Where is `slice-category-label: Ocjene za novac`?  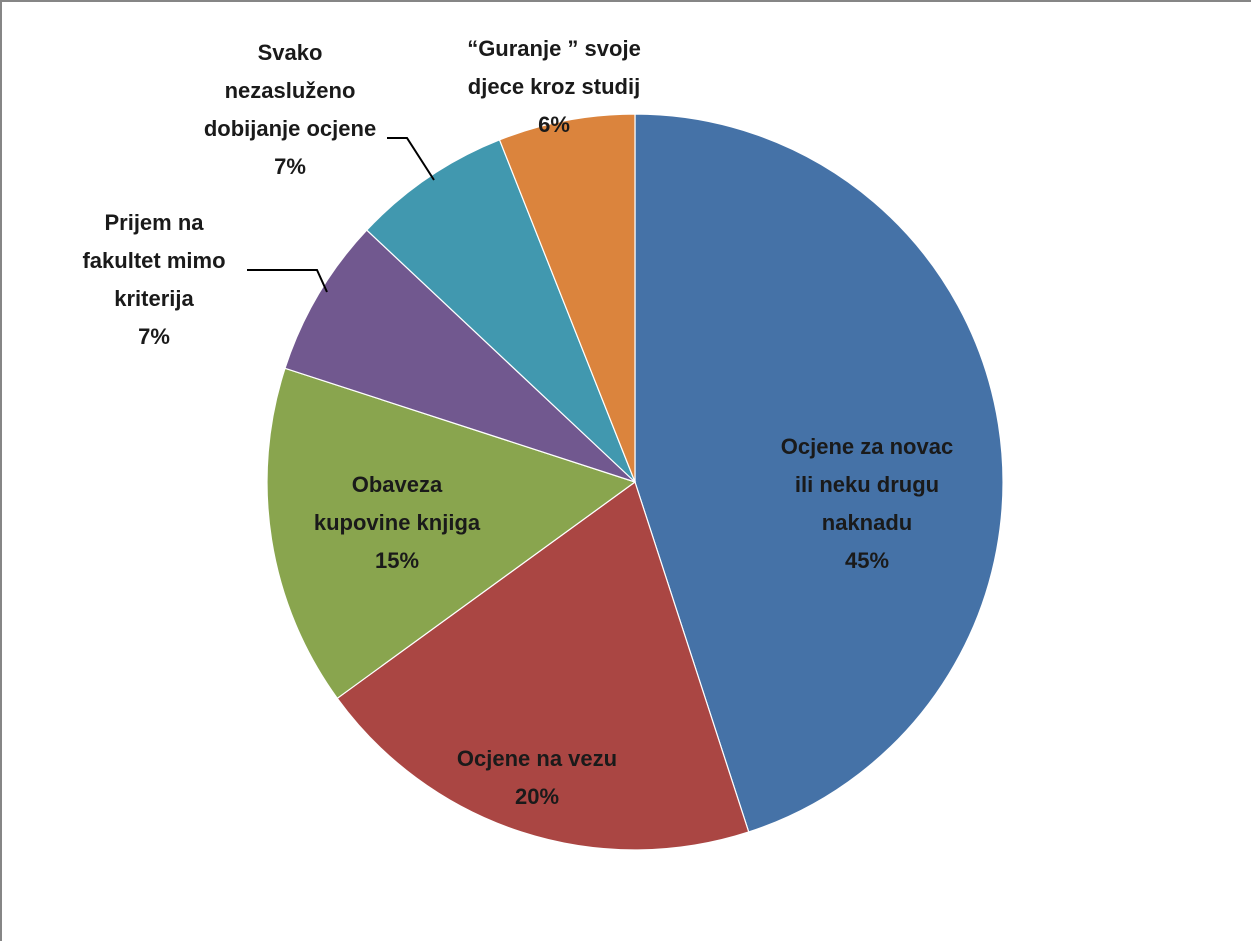
slice-category-label: Ocjene za novac is located at coordinates (867, 446).